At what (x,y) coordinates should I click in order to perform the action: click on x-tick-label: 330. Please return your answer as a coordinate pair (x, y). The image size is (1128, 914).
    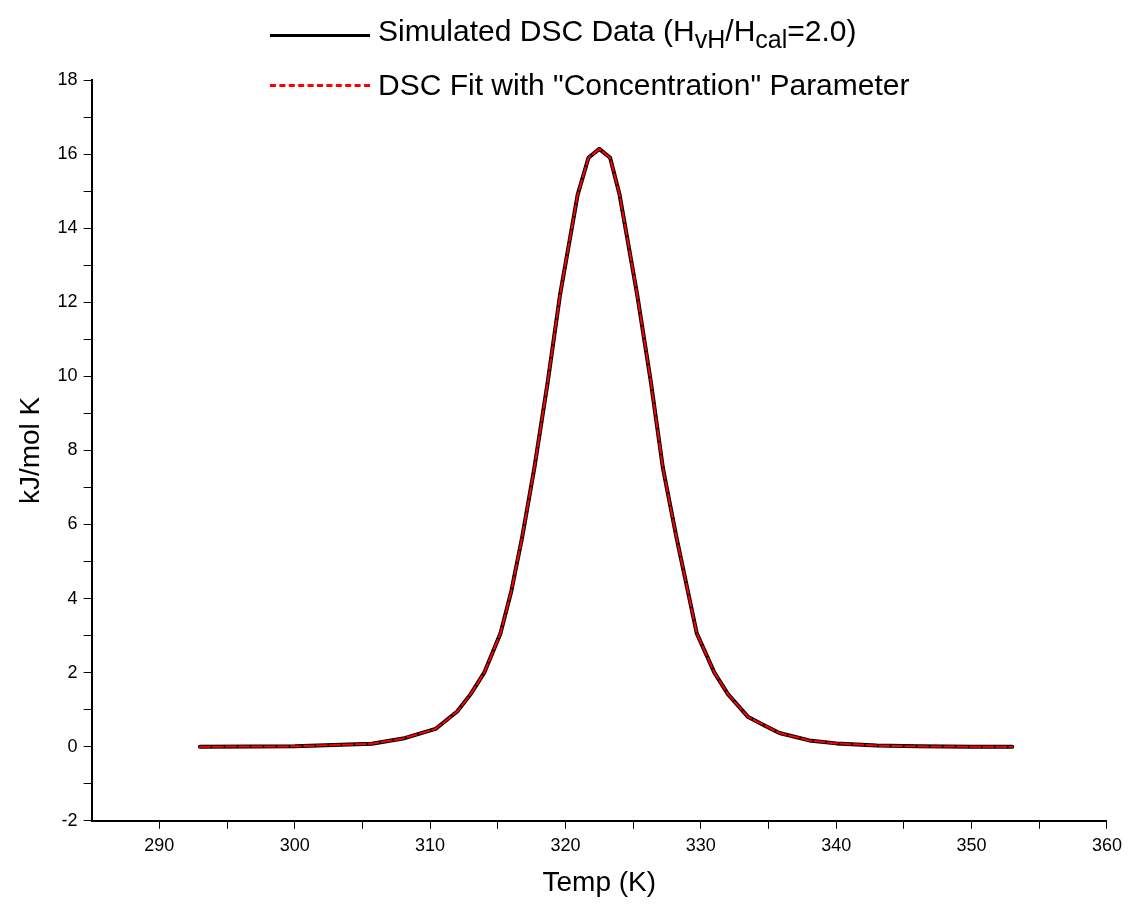
    Looking at the image, I should click on (700, 844).